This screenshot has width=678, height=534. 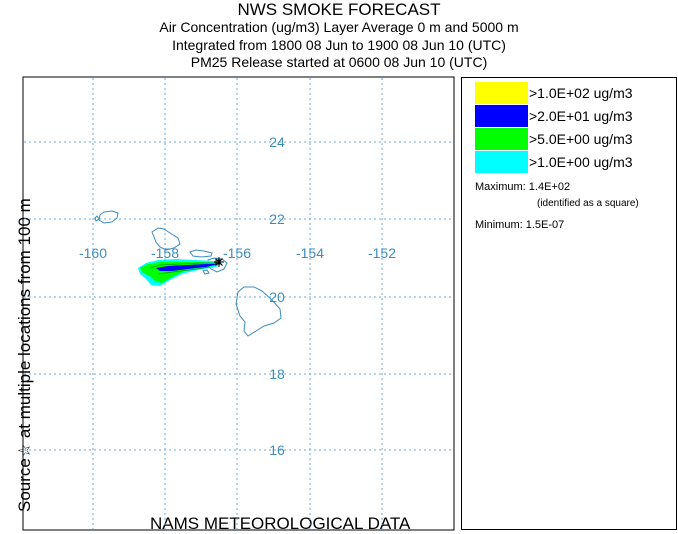 What do you see at coordinates (165, 253) in the screenshot?
I see `longitude-label: -158` at bounding box center [165, 253].